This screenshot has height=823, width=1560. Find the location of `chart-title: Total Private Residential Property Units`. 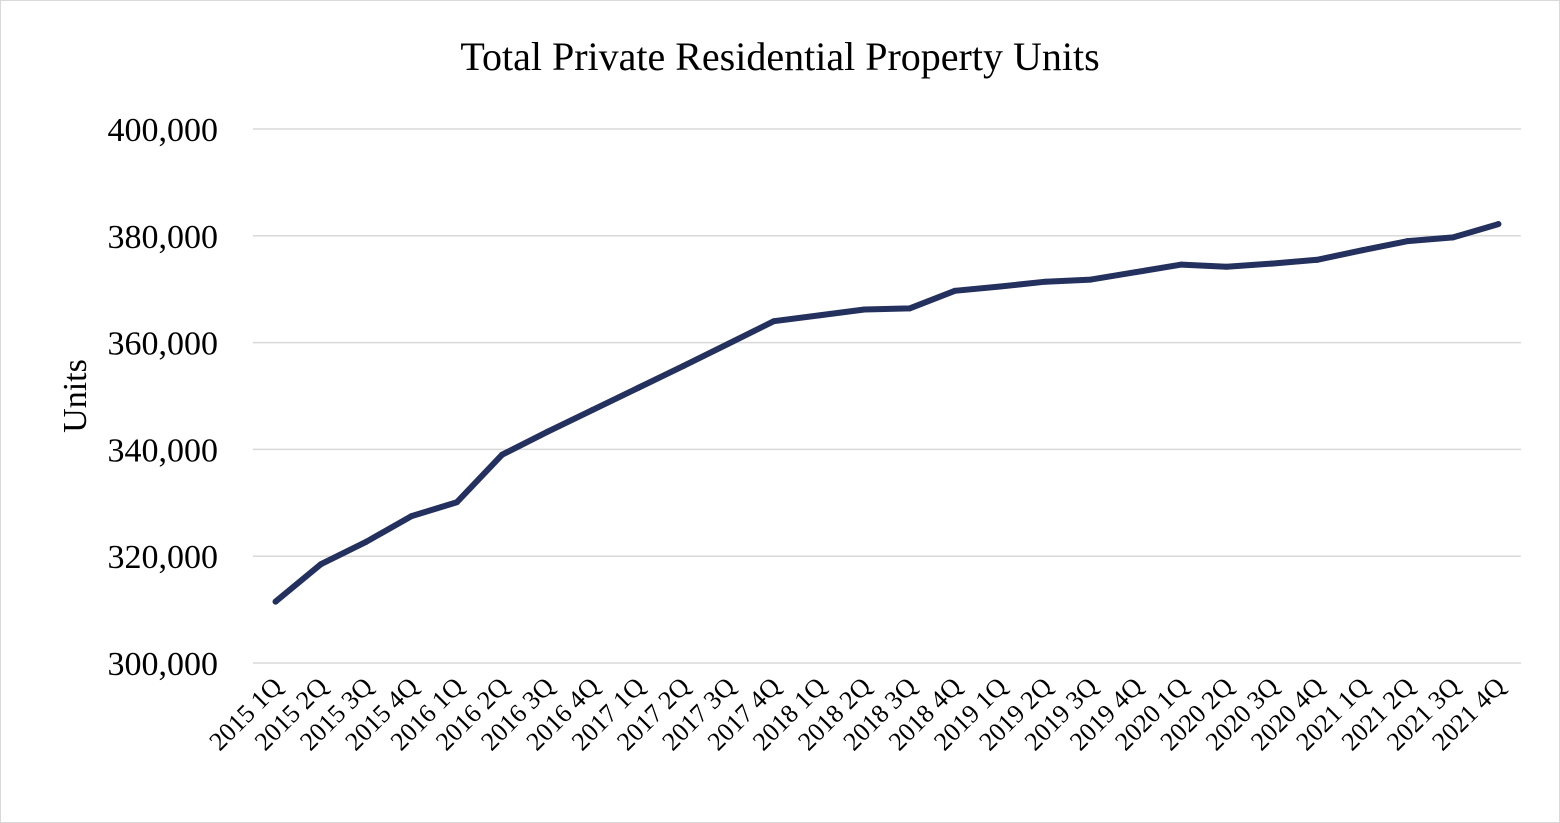

chart-title: Total Private Residential Property Units is located at coordinates (779, 56).